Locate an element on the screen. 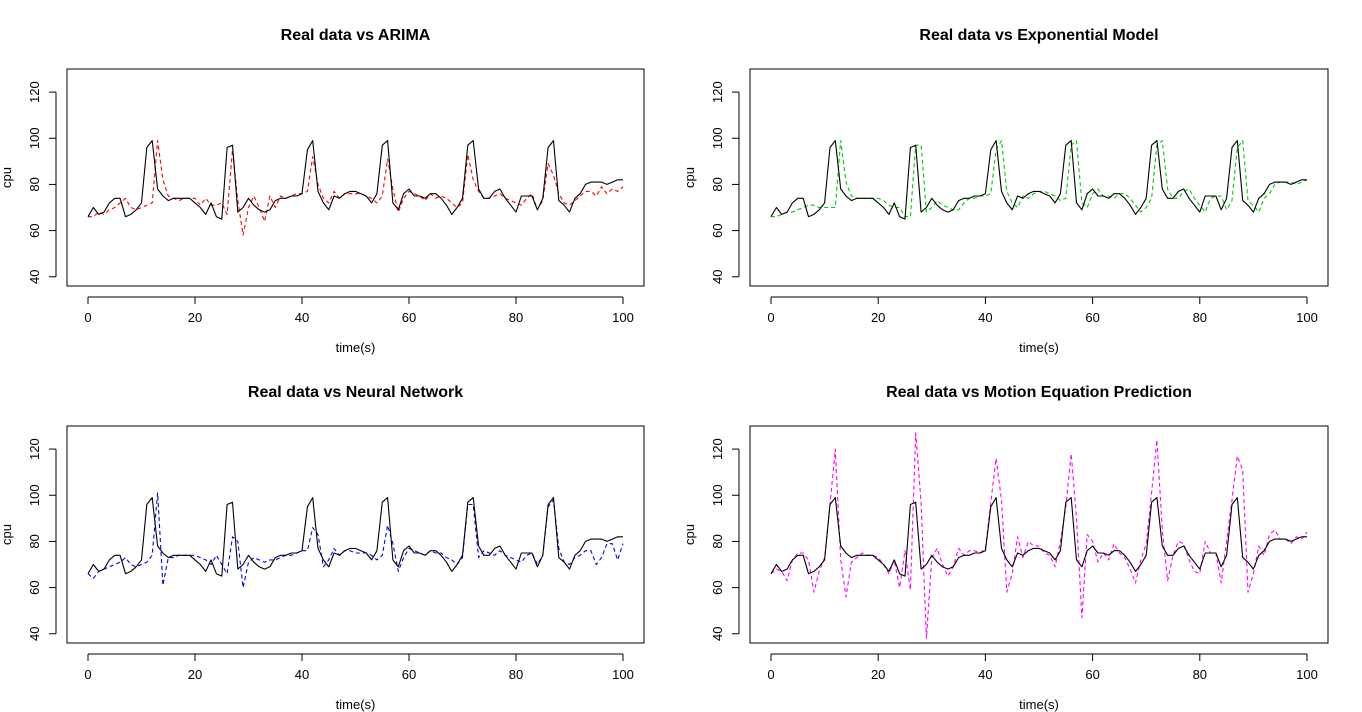 Image resolution: width=1362 pixels, height=712 pixels. chart-title: Real data vs ARIMA is located at coordinates (356, 35).